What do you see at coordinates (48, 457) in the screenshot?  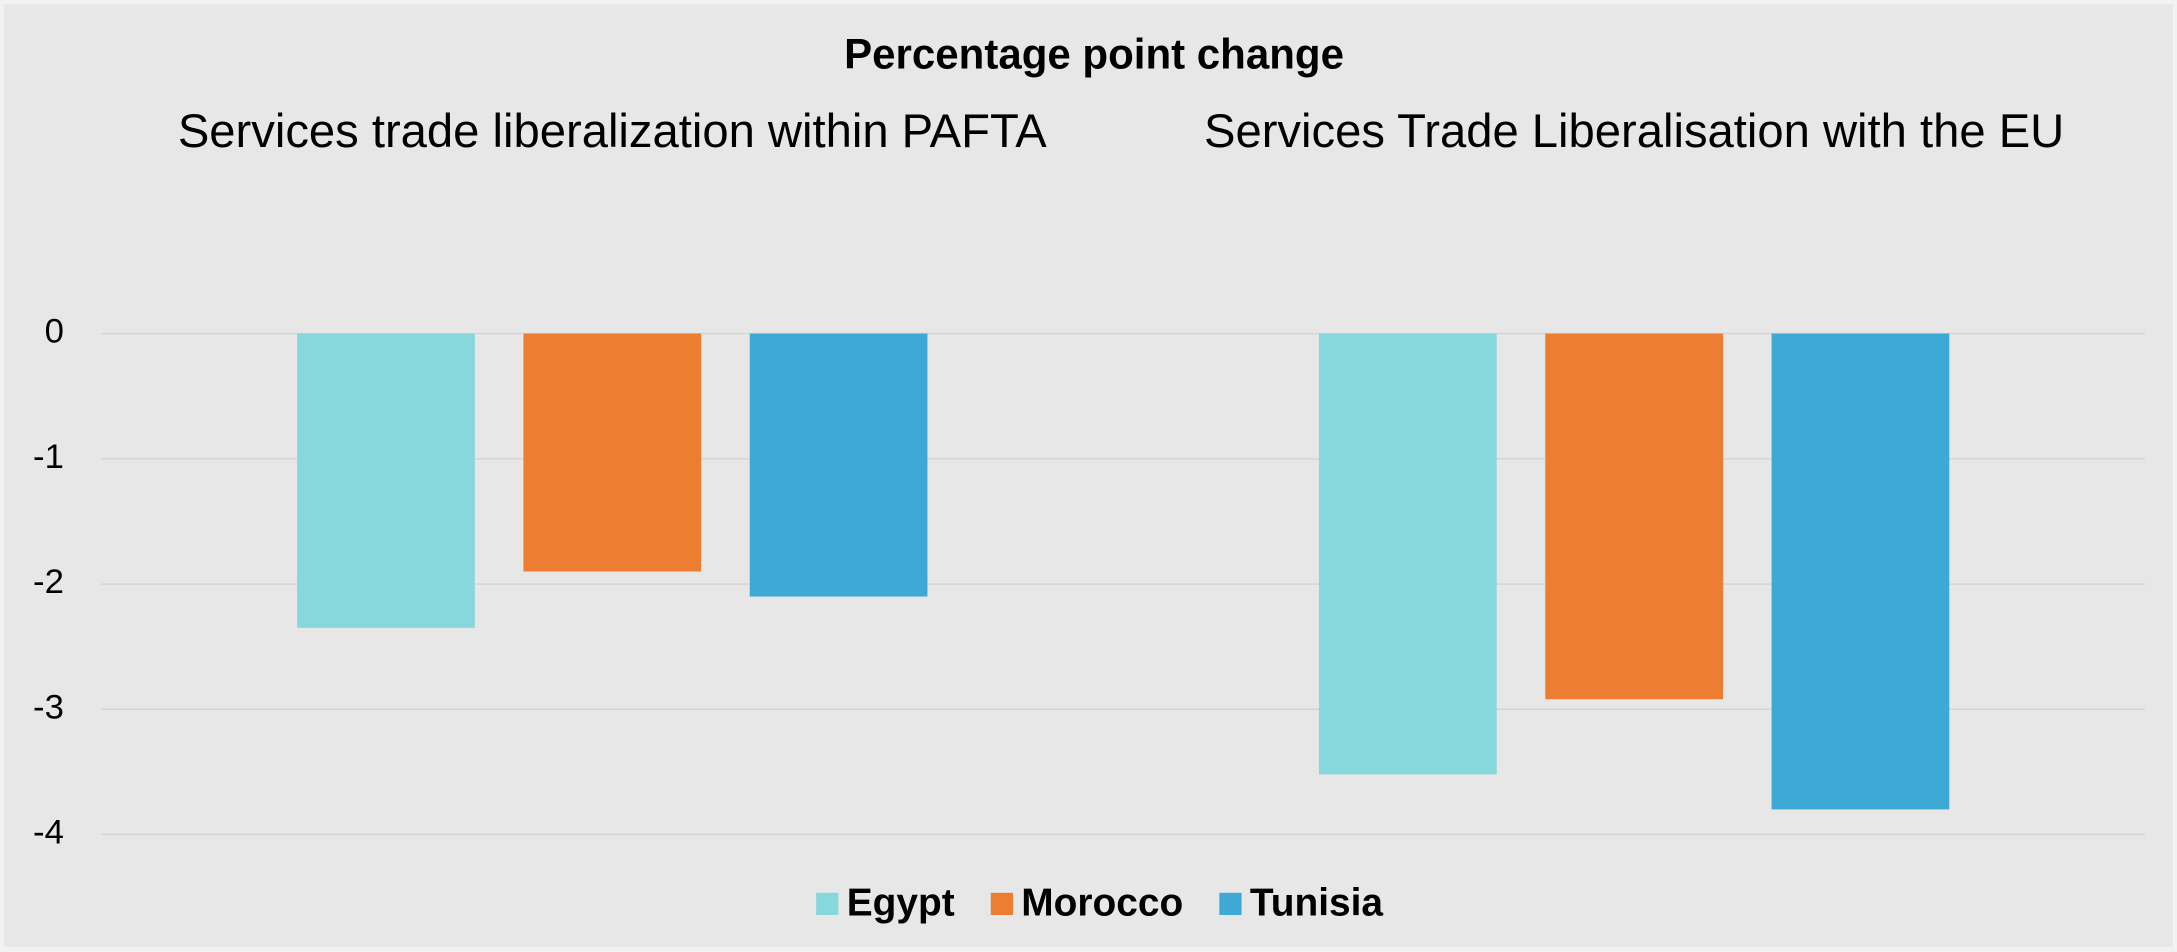 I see `y-tick-label: -1` at bounding box center [48, 457].